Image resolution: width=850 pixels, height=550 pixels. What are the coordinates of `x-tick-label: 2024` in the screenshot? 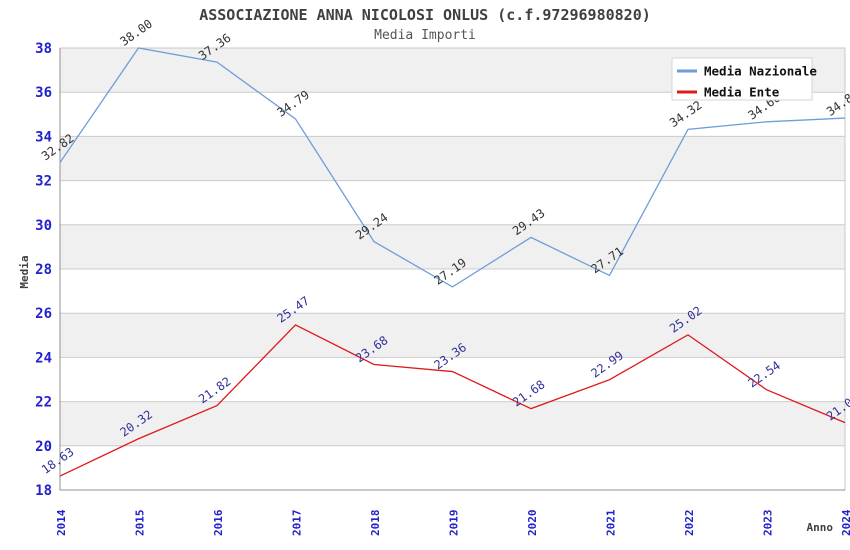 It's located at (845, 522).